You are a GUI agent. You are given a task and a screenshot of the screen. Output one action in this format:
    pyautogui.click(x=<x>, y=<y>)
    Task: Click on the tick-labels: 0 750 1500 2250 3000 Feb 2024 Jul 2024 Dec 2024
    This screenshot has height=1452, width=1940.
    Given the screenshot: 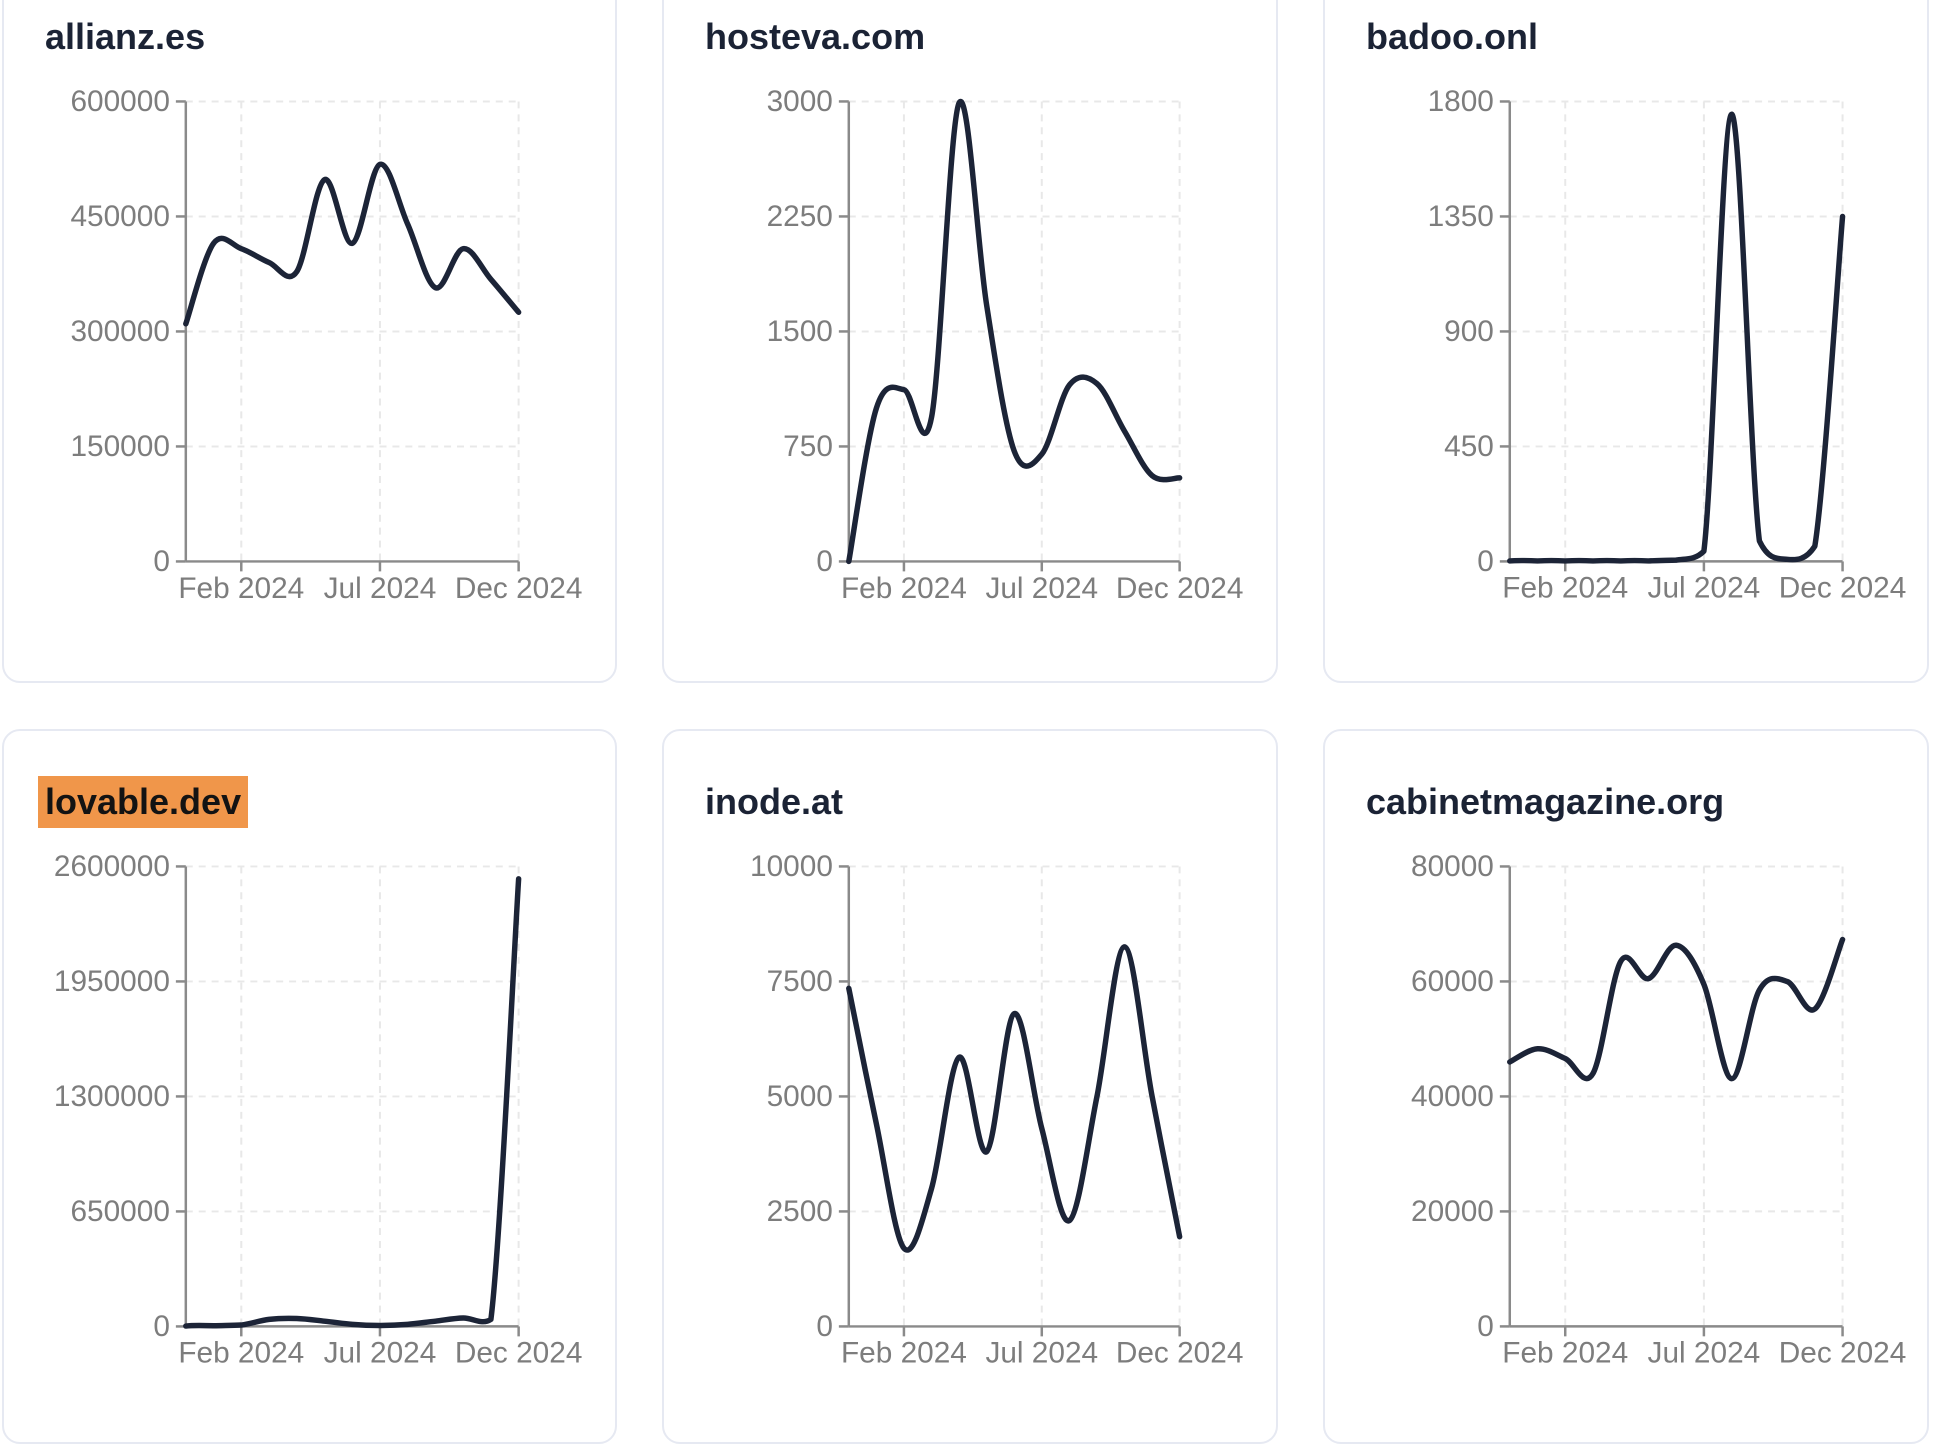 What is the action you would take?
    pyautogui.click(x=1005, y=345)
    